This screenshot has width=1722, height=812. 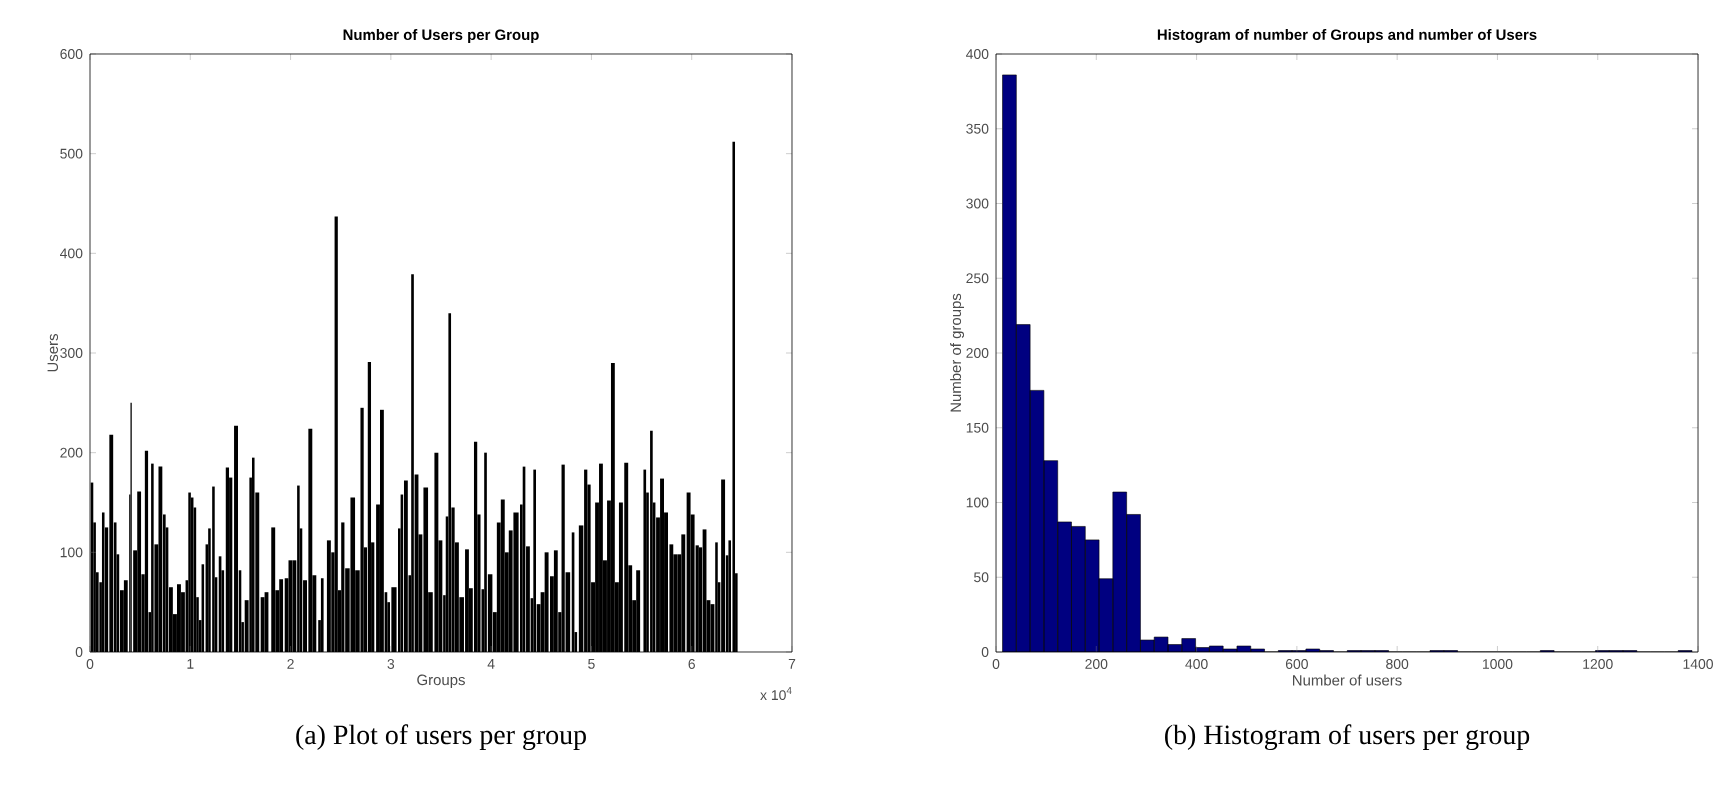 I want to click on text: (b) Histogram of users per group, so click(x=1347, y=737).